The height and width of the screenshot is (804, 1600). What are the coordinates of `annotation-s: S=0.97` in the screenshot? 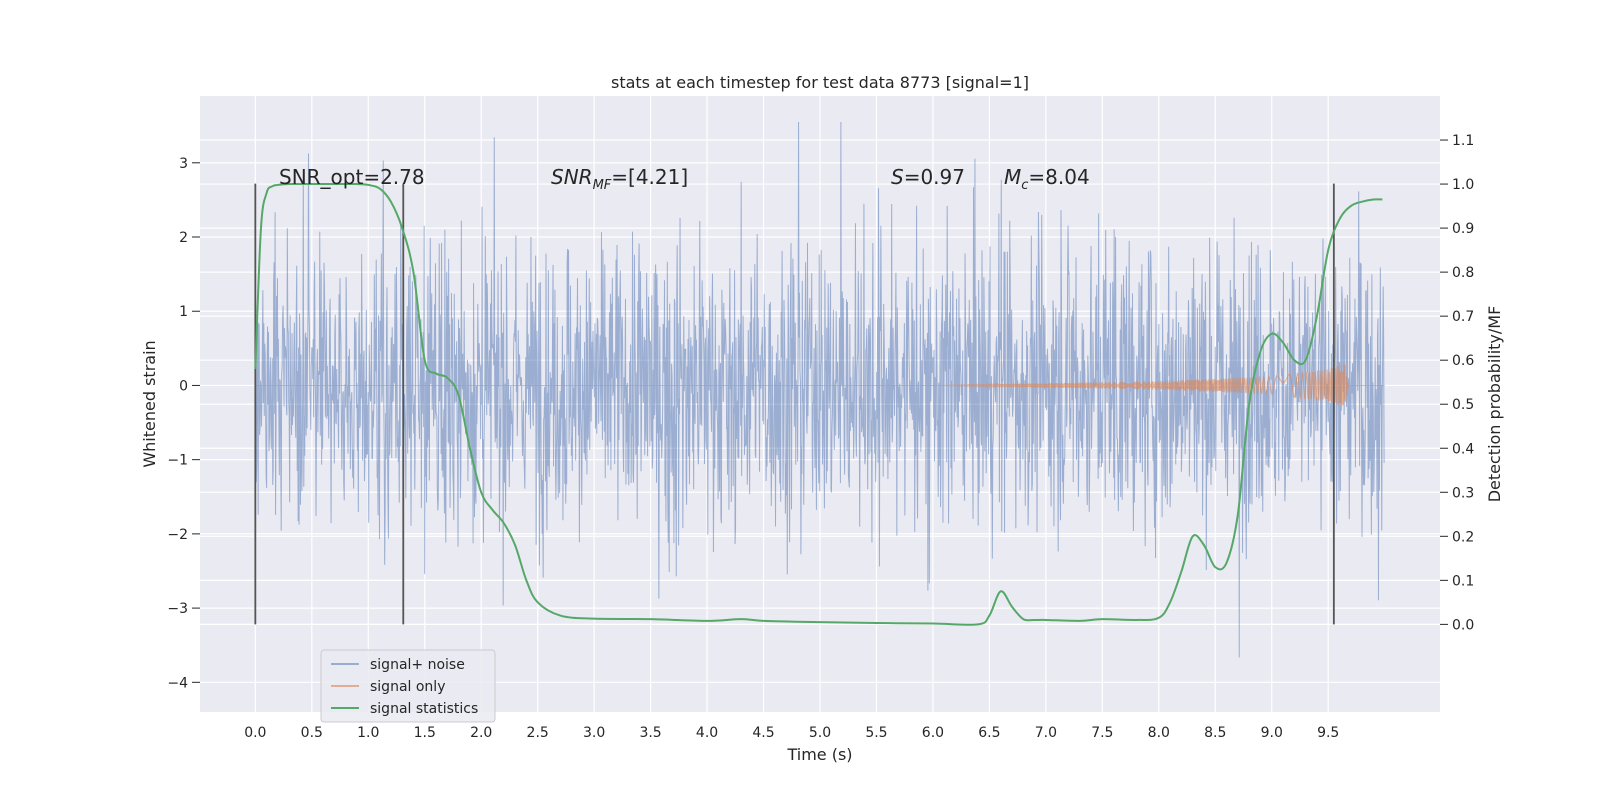 It's located at (928, 177).